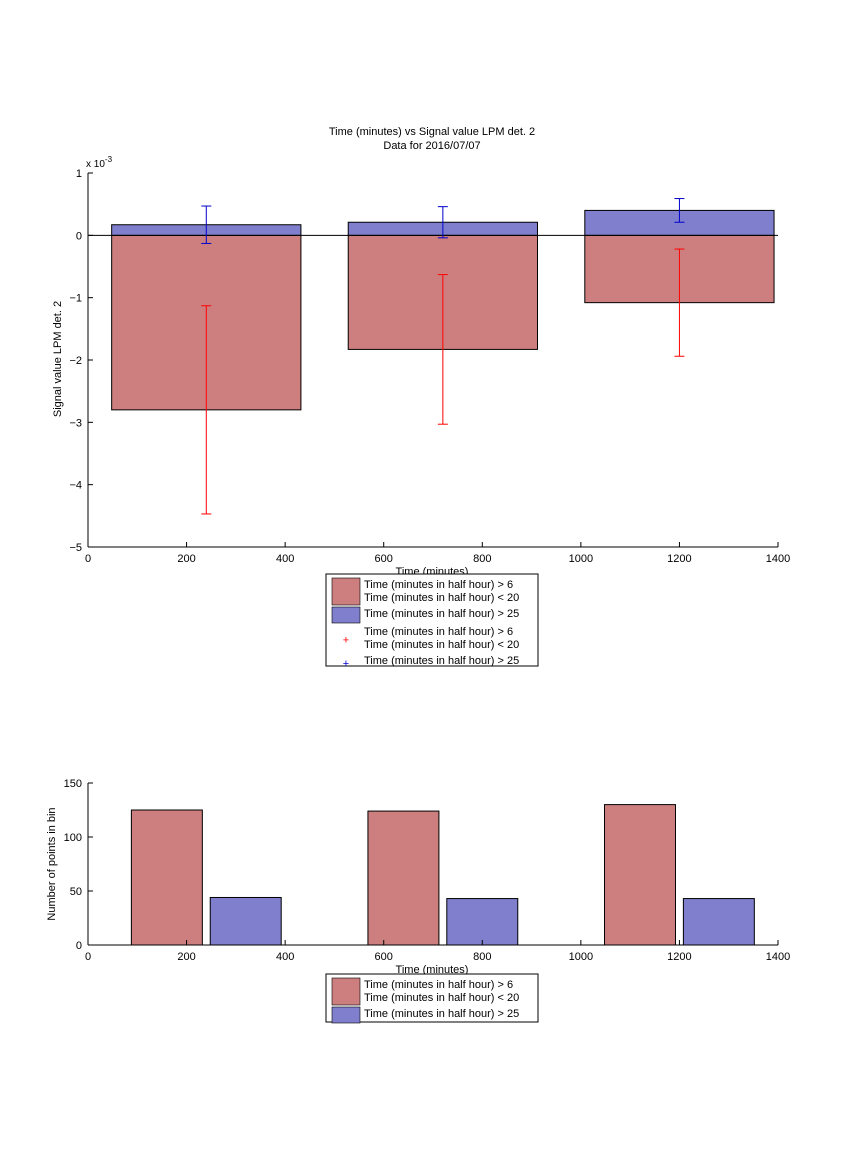 The image size is (864, 1152). Describe the element at coordinates (431, 146) in the screenshot. I see `chart1-subtitle: Data for 2016/07/07` at that location.